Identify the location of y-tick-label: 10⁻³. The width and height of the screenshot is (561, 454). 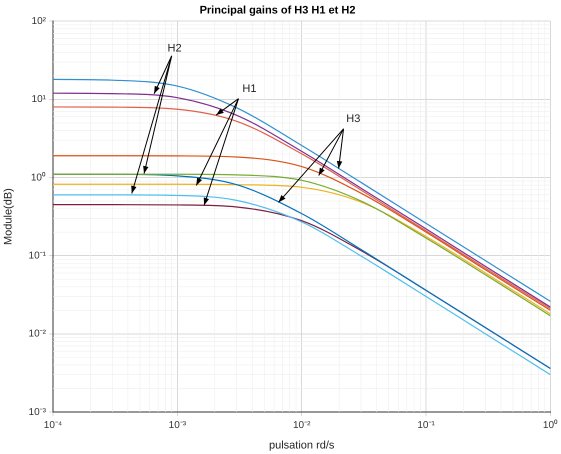
(37, 412).